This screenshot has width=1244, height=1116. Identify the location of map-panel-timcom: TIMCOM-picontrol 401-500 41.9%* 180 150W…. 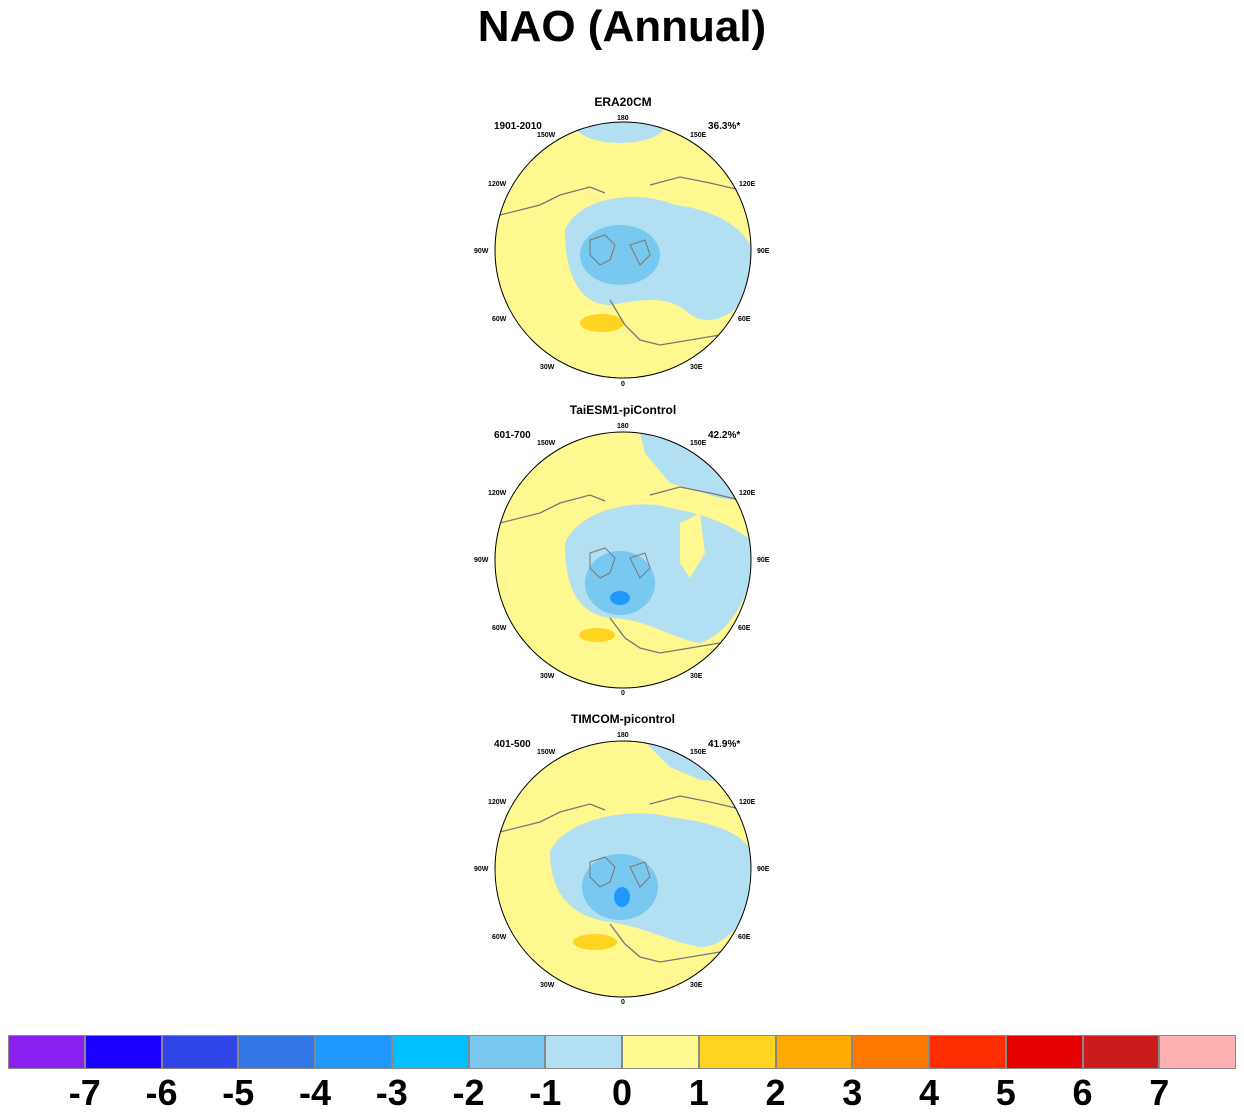
(623, 862).